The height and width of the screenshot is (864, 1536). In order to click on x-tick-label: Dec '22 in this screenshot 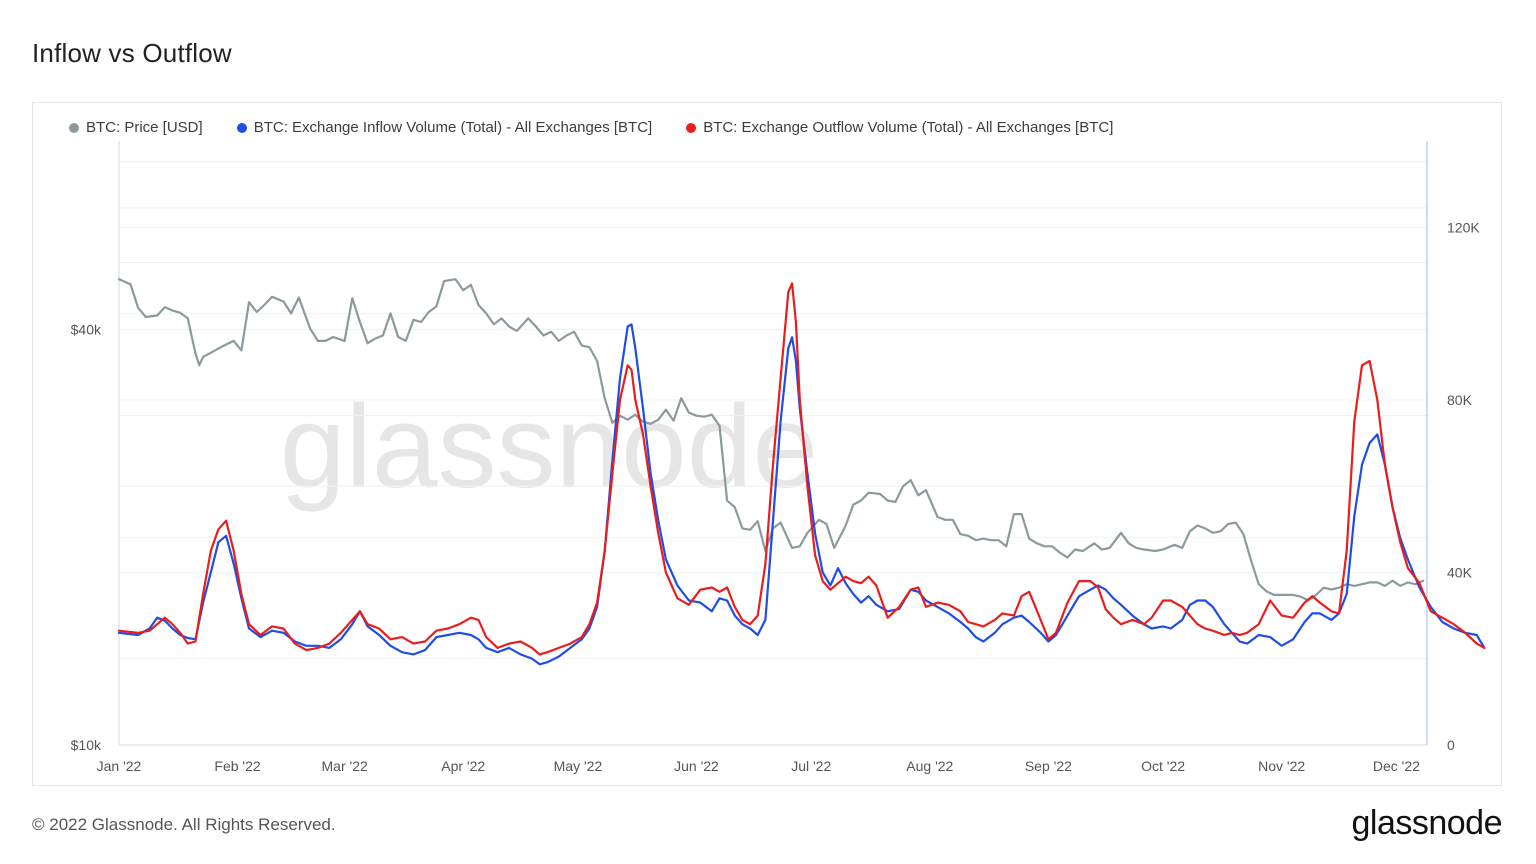, I will do `click(1396, 766)`.